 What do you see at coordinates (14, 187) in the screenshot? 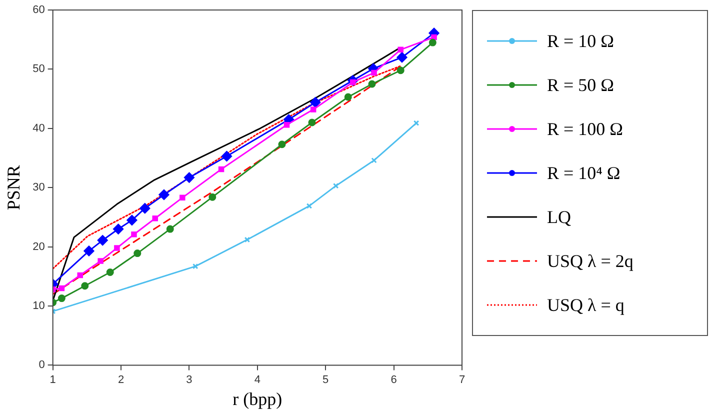
I see `y-axis-title: PSNR` at bounding box center [14, 187].